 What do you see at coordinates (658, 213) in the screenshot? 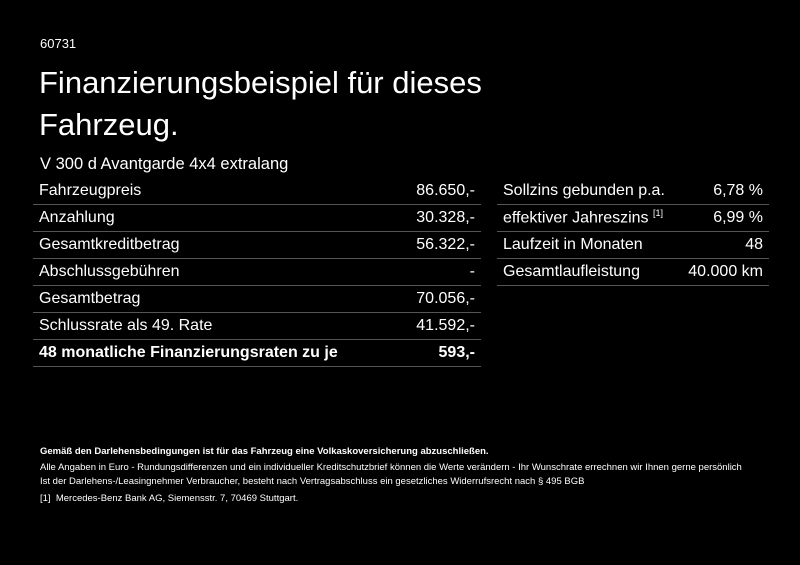
I see `footnote-ref: [1]` at bounding box center [658, 213].